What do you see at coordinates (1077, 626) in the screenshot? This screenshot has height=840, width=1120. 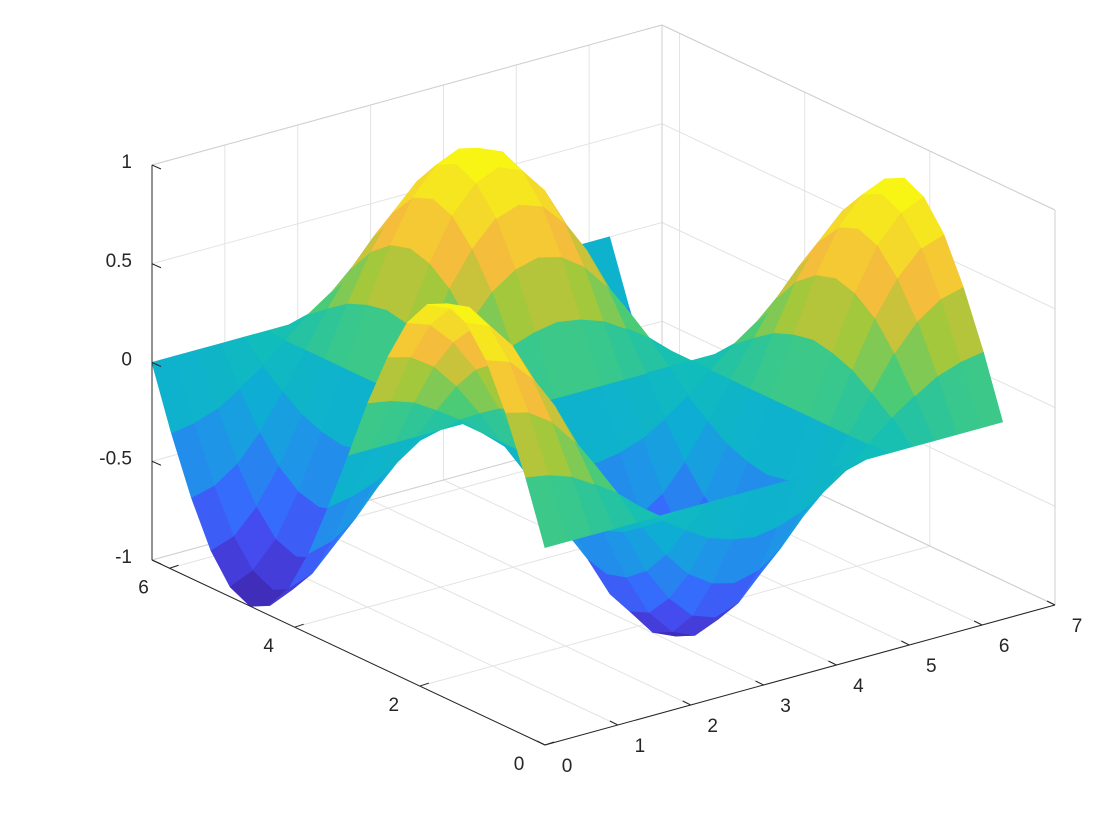 I see `x-tick-label: 7` at bounding box center [1077, 626].